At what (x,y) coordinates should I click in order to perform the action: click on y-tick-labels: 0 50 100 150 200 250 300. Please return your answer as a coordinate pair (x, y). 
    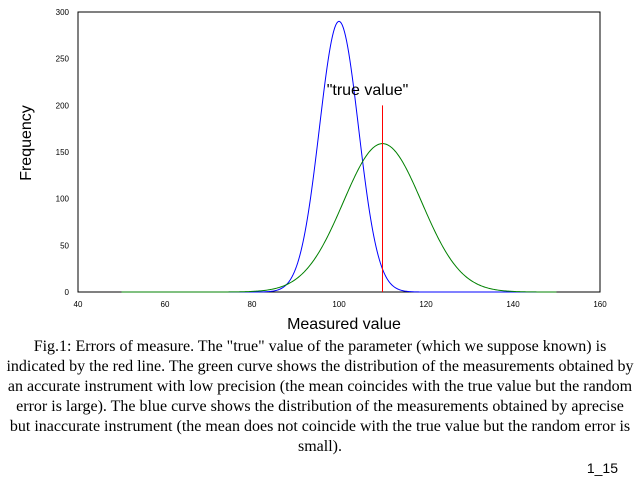
    Looking at the image, I should click on (63, 152).